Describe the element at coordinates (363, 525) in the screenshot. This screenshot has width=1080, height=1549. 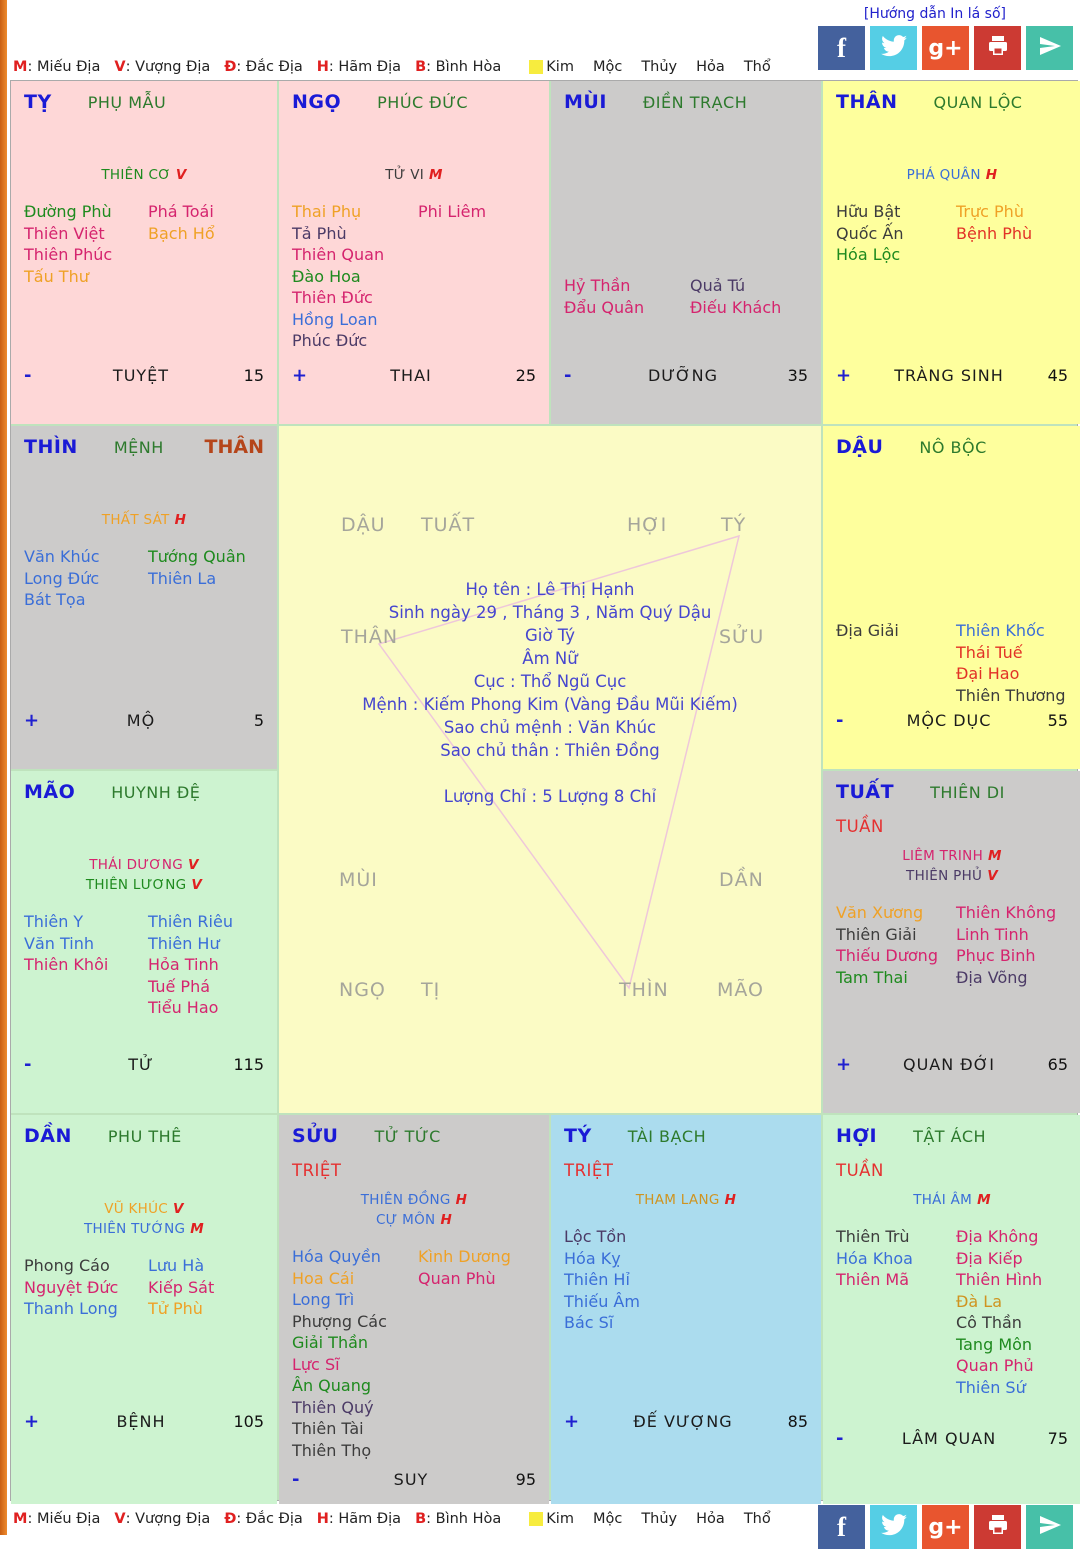
I see `ring-label: DẬU` at that location.